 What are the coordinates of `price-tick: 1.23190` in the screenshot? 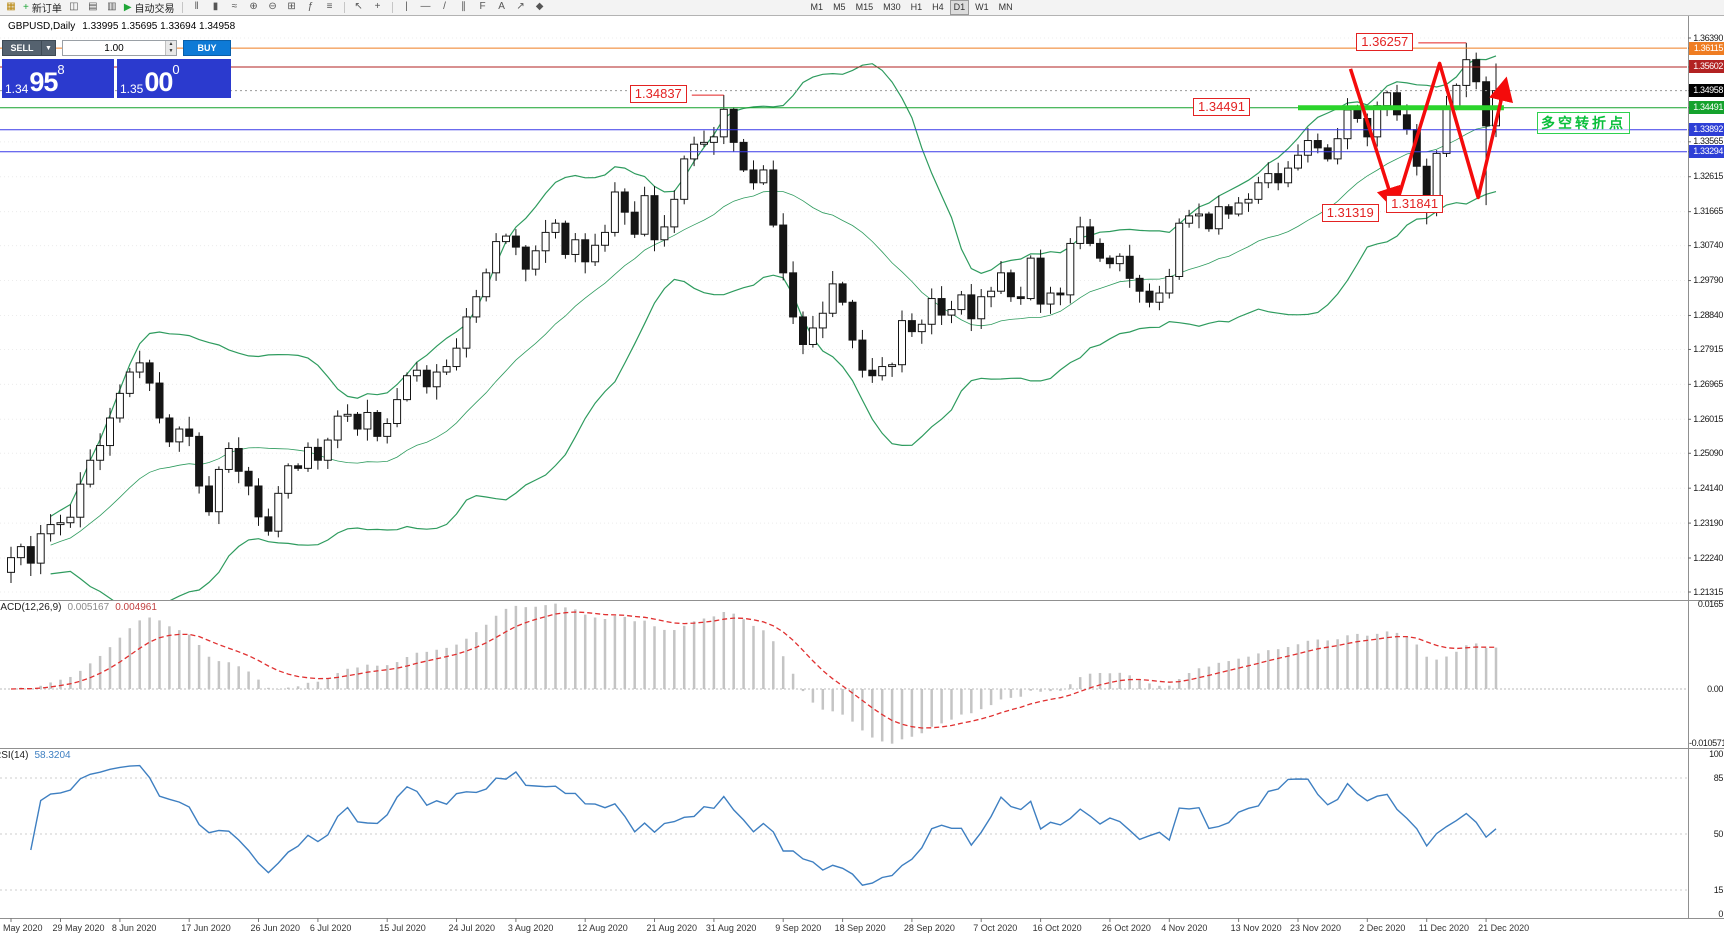 It's located at (1708, 522).